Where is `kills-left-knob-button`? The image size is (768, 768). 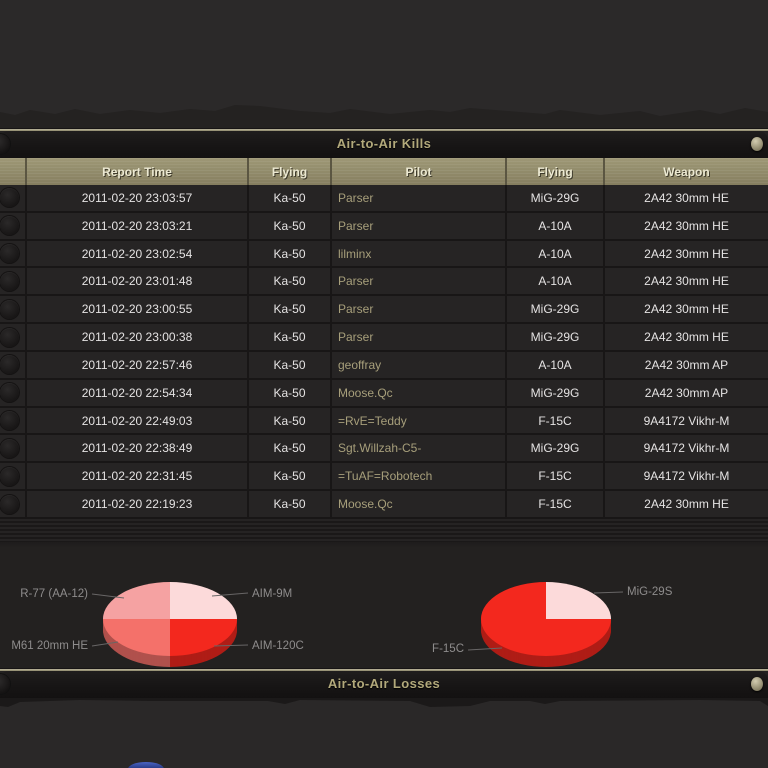
kills-left-knob-button is located at coordinates (5, 144).